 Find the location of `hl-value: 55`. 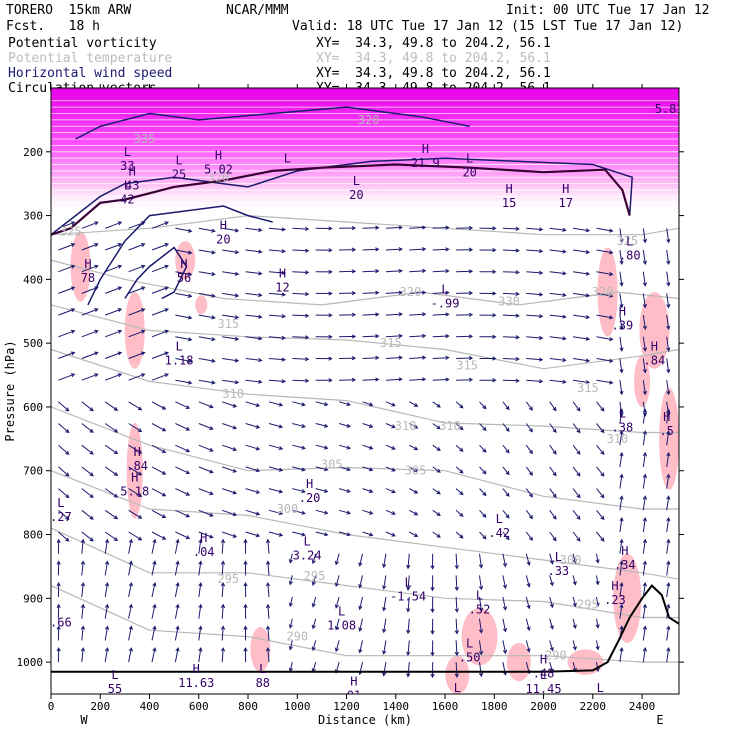

hl-value: 55 is located at coordinates (115, 689).